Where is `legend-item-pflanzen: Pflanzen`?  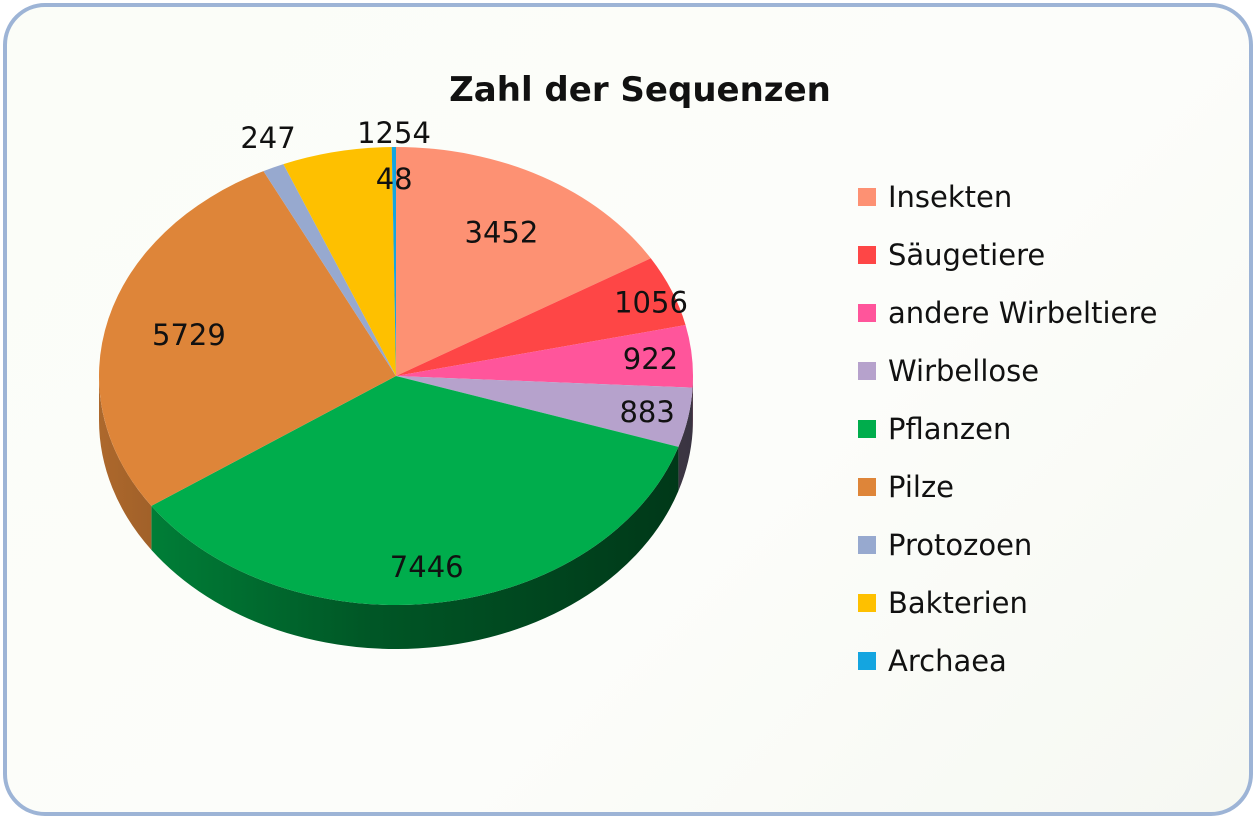
legend-item-pflanzen: Pflanzen is located at coordinates (1007, 429).